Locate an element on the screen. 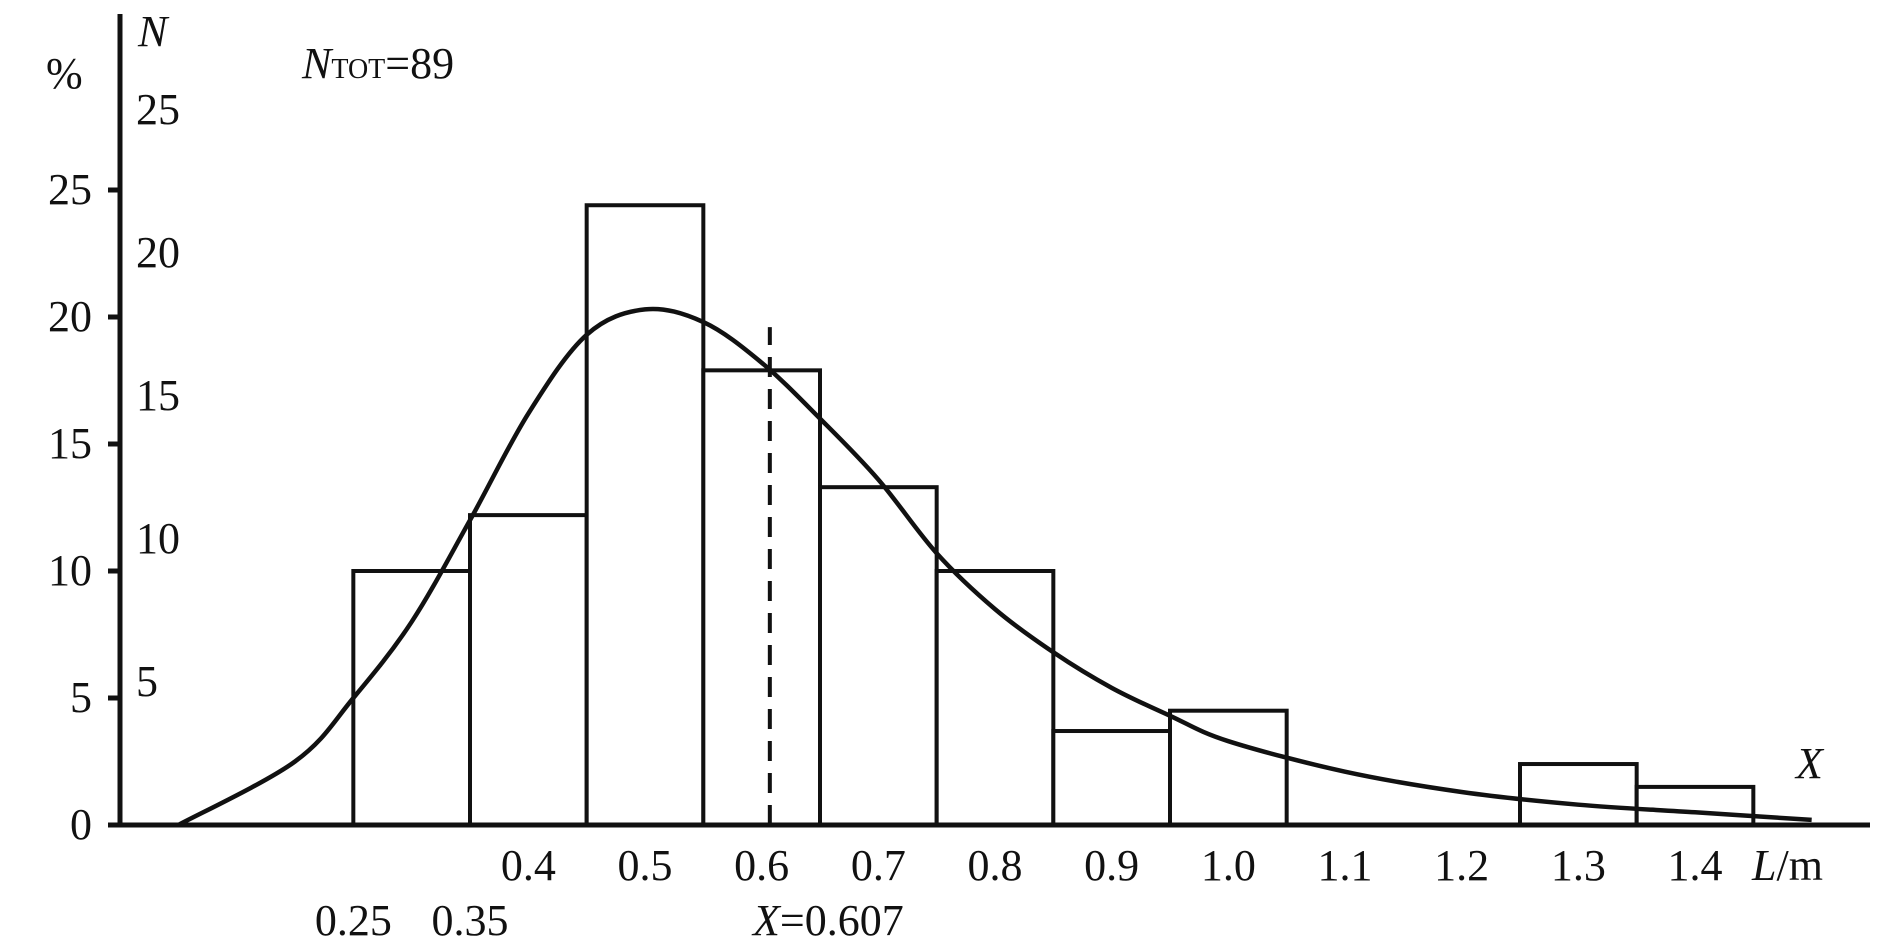  n-total-symbol: N is located at coordinates (317, 63).